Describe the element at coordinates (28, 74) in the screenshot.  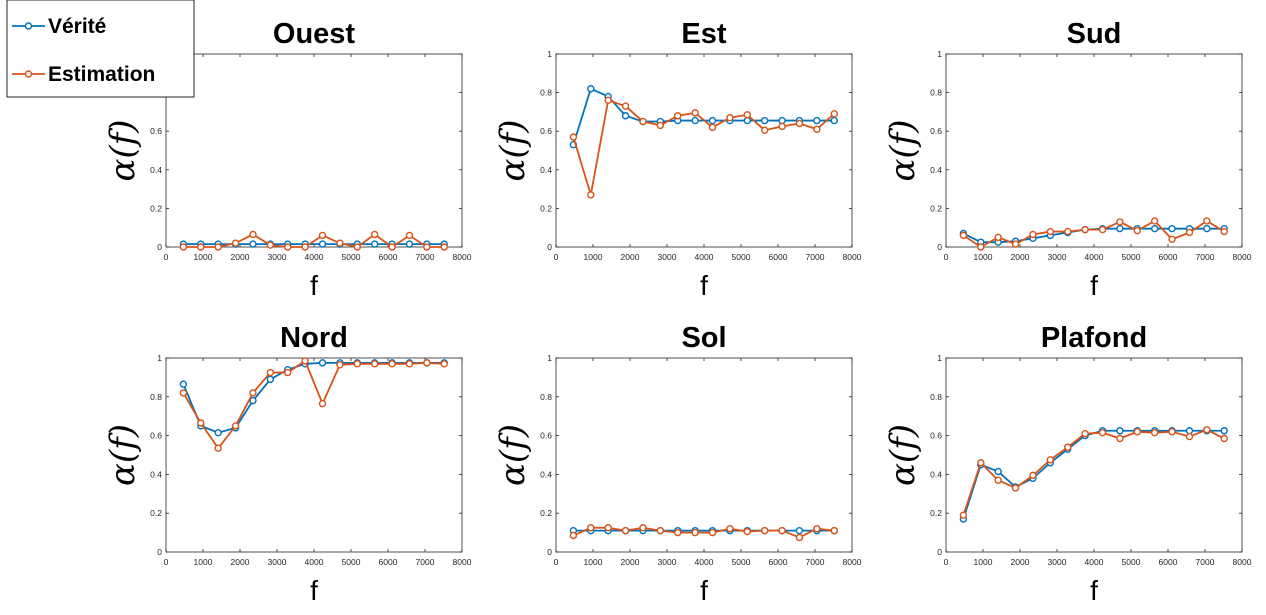
I see `legend-marker` at that location.